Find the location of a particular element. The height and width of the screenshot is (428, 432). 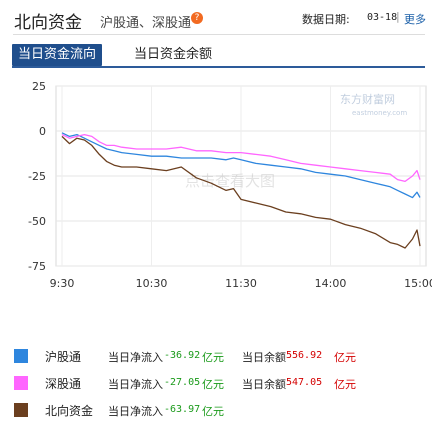

series-sgt-line is located at coordinates (241, 158).